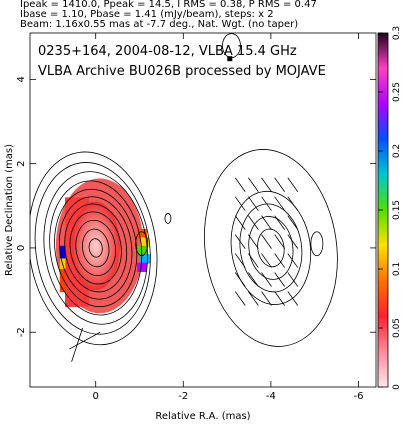  I want to click on colorbar-tick-label: 0.25, so click(397, 92).